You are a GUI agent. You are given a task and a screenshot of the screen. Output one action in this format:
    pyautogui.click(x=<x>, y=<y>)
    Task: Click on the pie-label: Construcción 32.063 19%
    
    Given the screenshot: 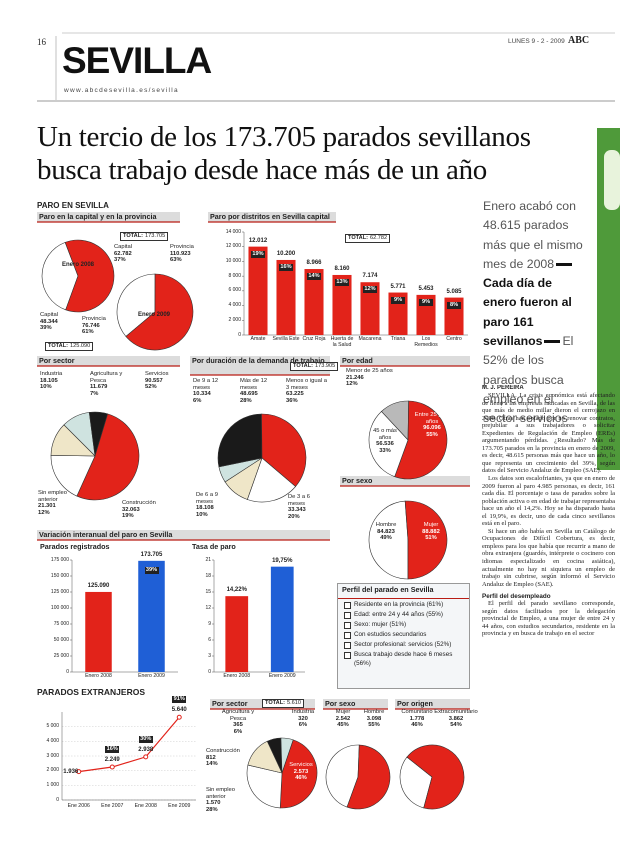 What is the action you would take?
    pyautogui.click(x=144, y=510)
    